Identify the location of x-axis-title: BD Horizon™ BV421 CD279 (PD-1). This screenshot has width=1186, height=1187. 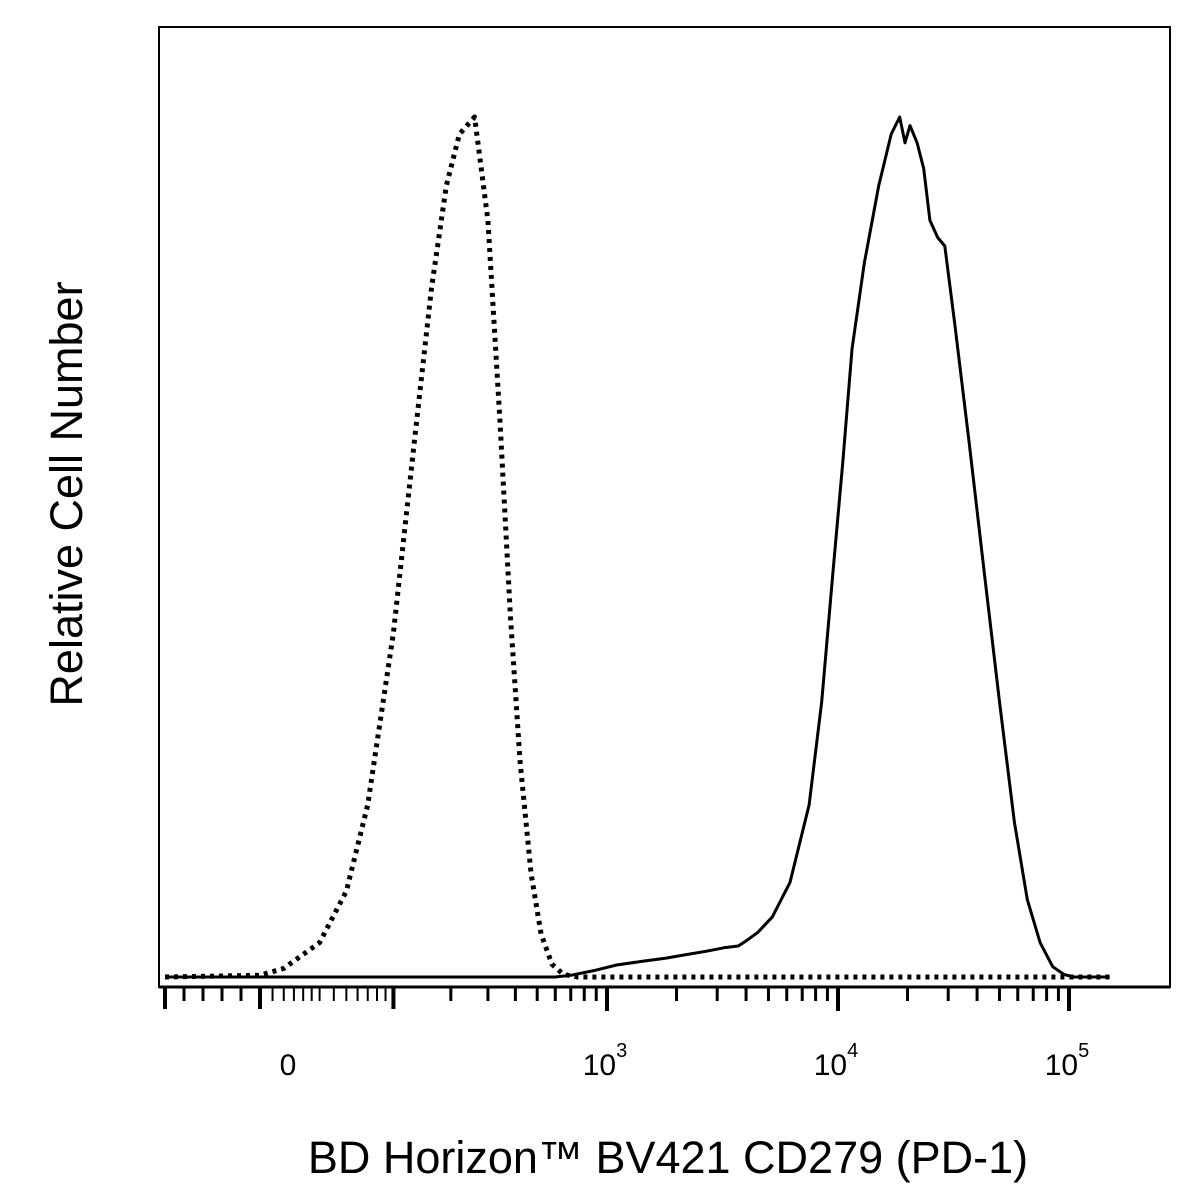
(668, 1157).